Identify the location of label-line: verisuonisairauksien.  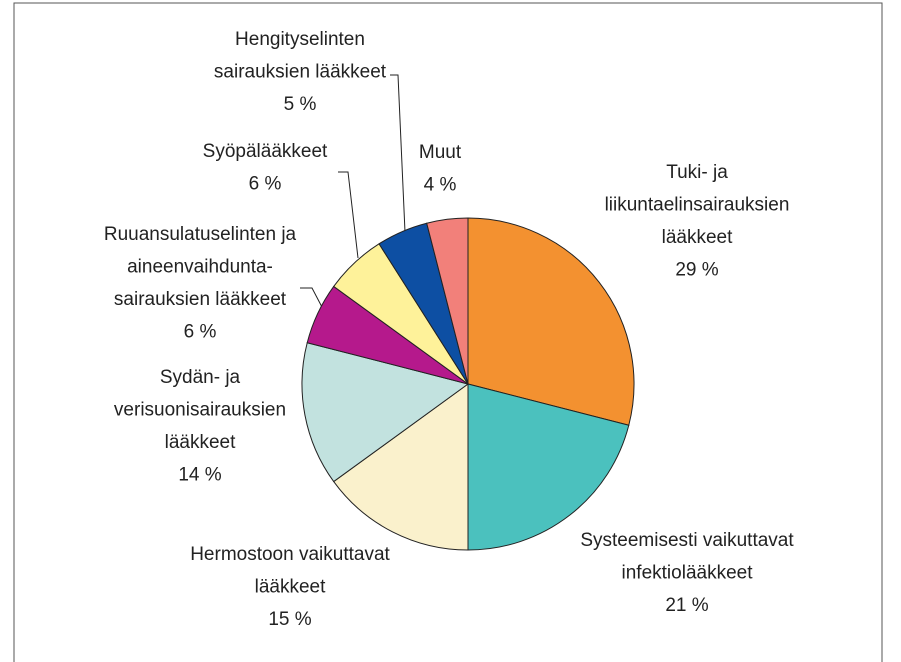
(200, 410).